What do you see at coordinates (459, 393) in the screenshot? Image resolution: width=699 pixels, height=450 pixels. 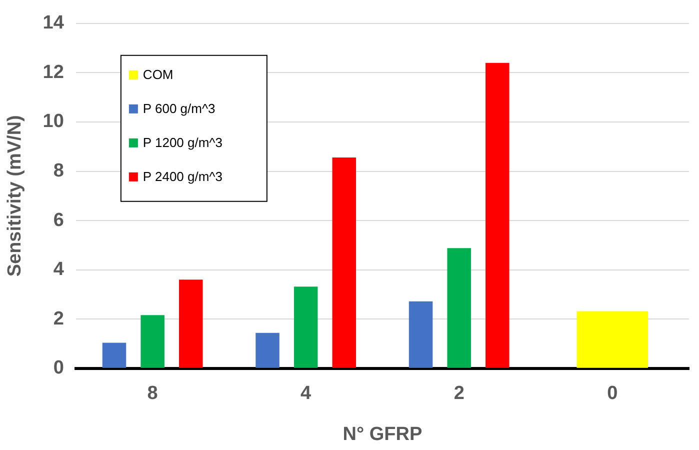 I see `x-tick-label: 2` at bounding box center [459, 393].